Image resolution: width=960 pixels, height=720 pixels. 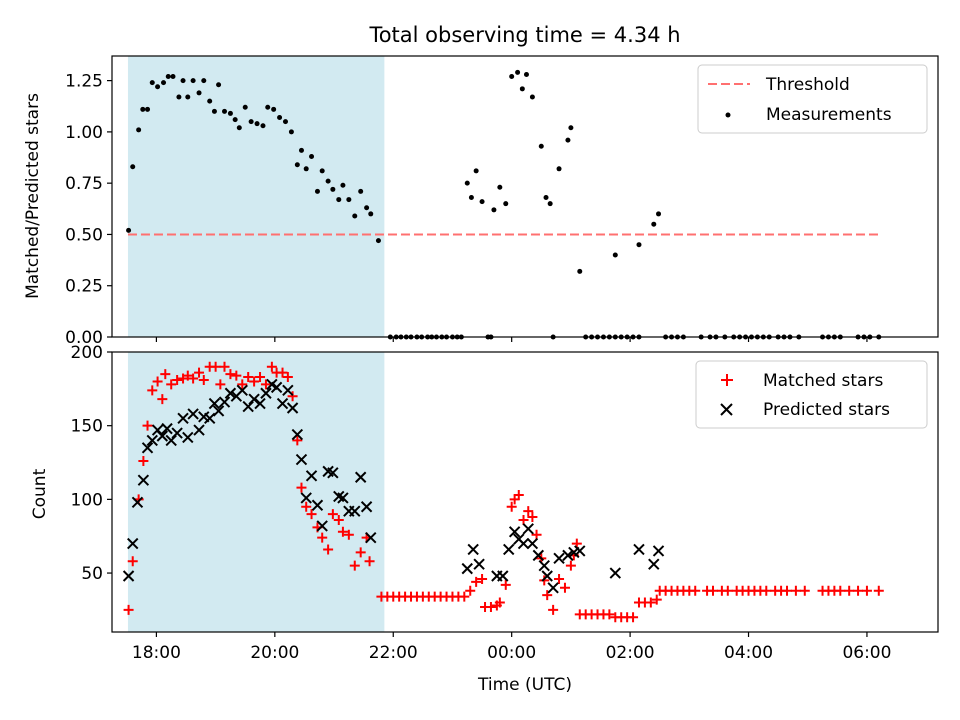 What do you see at coordinates (823, 381) in the screenshot?
I see `matched-legend-label: Matched stars` at bounding box center [823, 381].